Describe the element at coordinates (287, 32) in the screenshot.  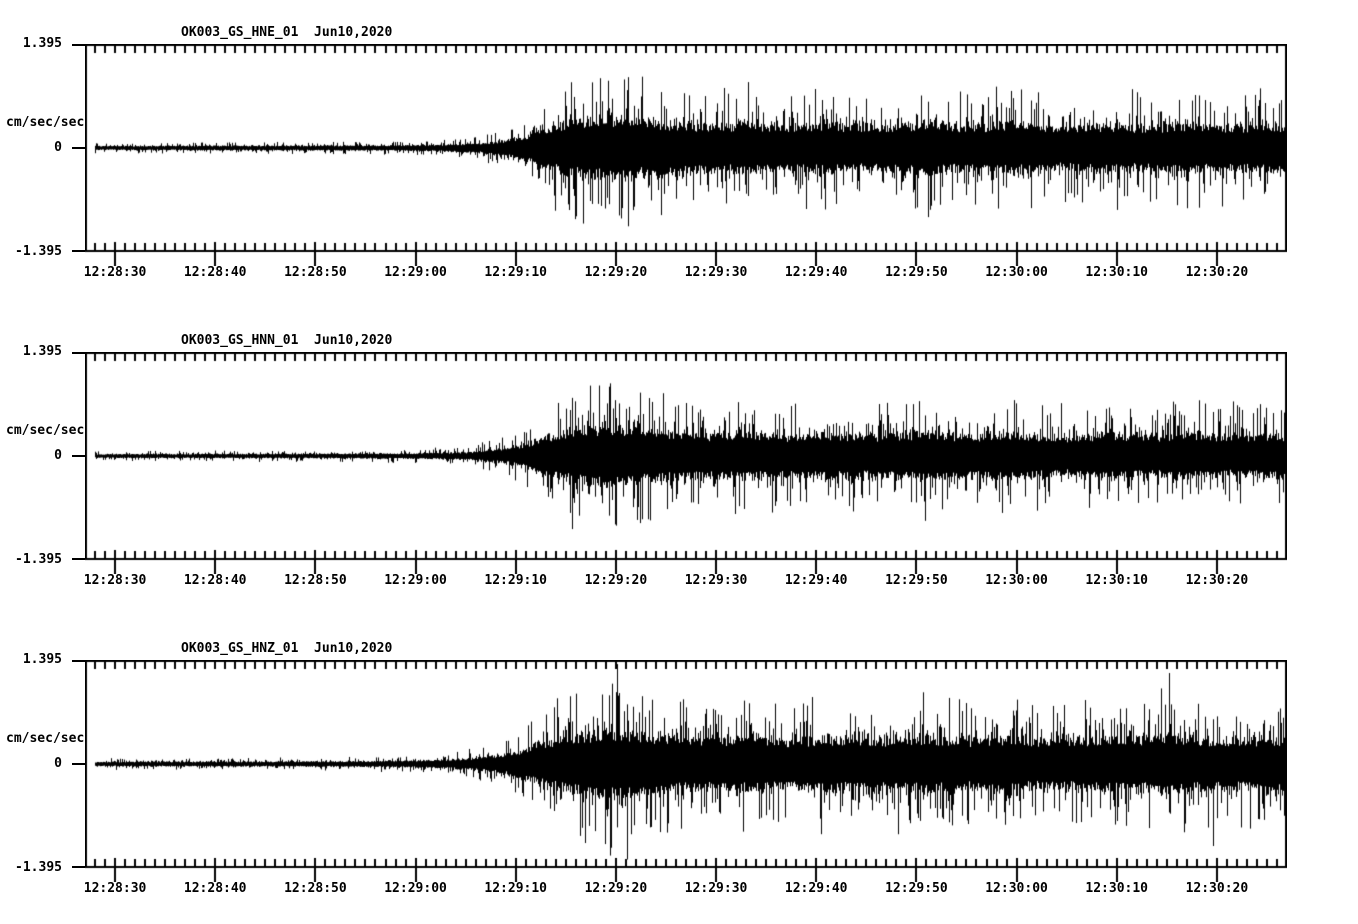
I see `panel-title: OK003_GS_HNE_01 Jun10,2020` at that location.